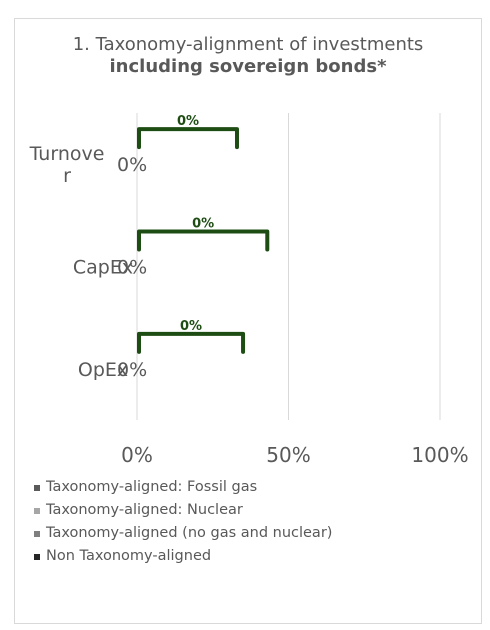  What do you see at coordinates (144, 510) in the screenshot?
I see `legend-label: Taxonomy-aligned: Nuclear` at bounding box center [144, 510].